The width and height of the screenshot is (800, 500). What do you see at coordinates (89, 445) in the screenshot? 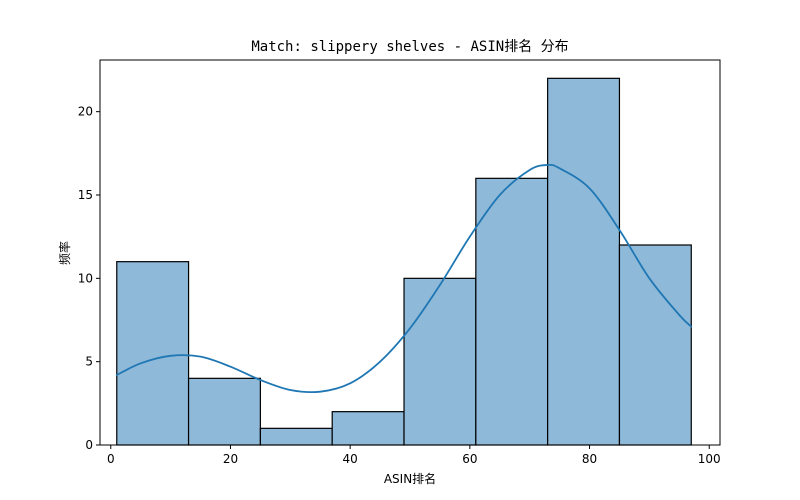
I see `y-tick-label: 0` at bounding box center [89, 445].